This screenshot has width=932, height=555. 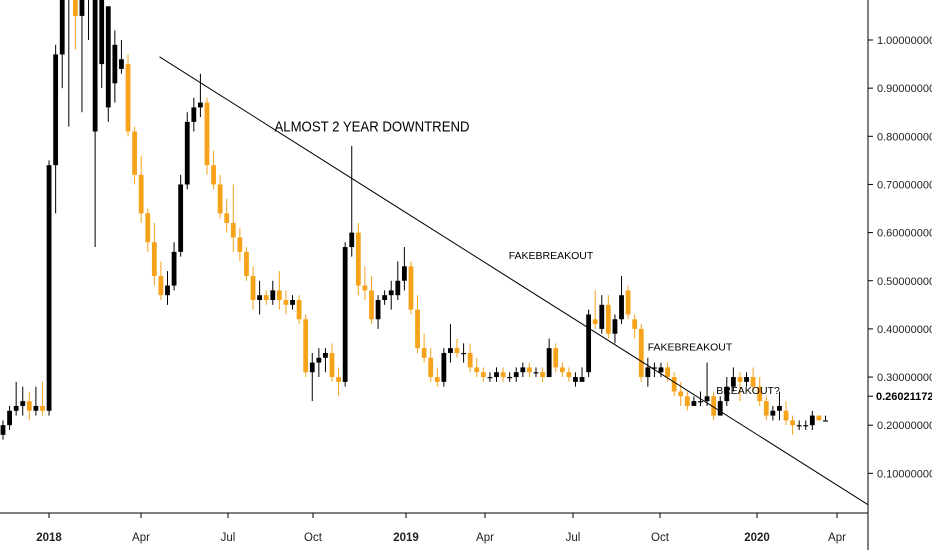 I want to click on annotation-label: BREAKOUT?, so click(x=748, y=391).